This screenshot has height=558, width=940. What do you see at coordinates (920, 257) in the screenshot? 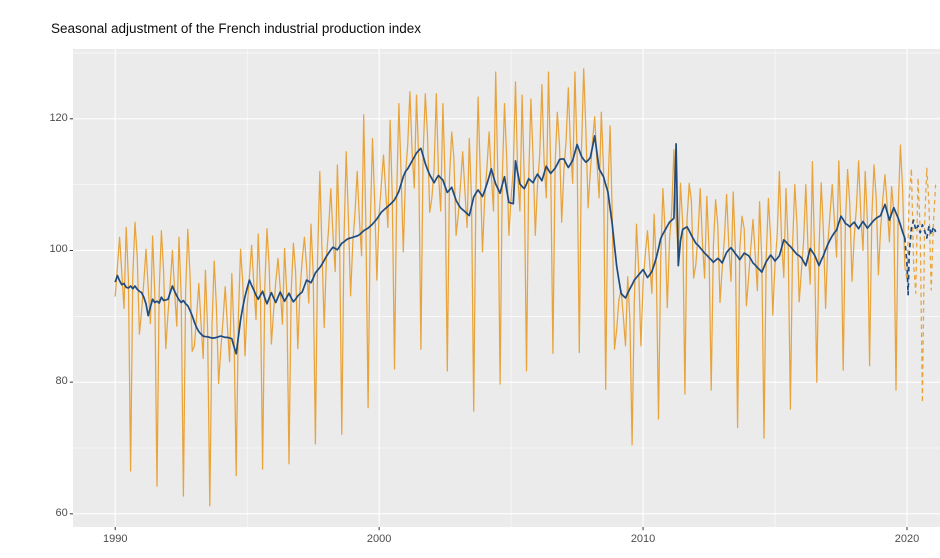
I see `sa-forecast-line` at bounding box center [920, 257].